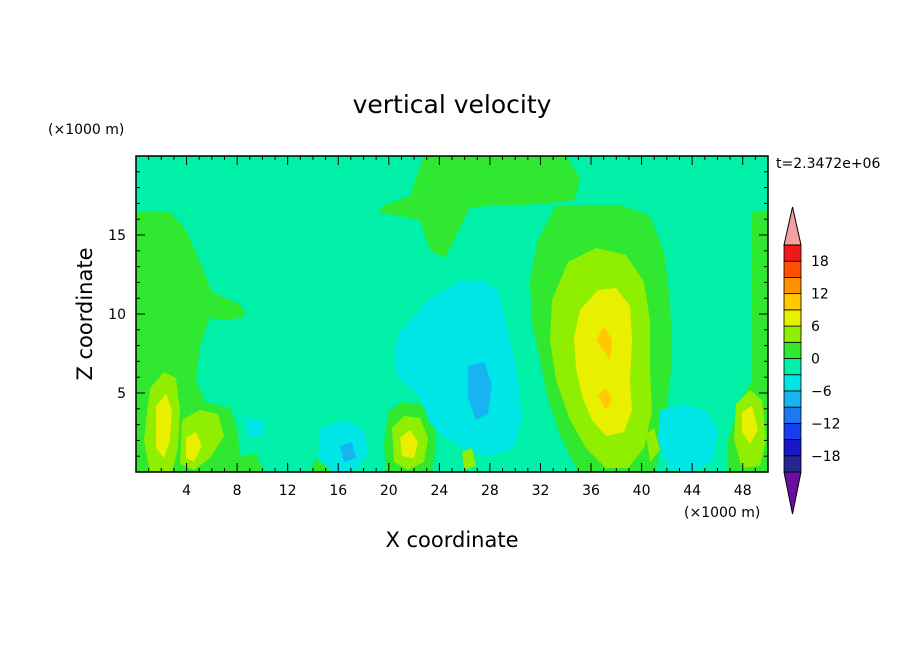  Describe the element at coordinates (490, 491) in the screenshot. I see `x-tick-label: 28` at that location.